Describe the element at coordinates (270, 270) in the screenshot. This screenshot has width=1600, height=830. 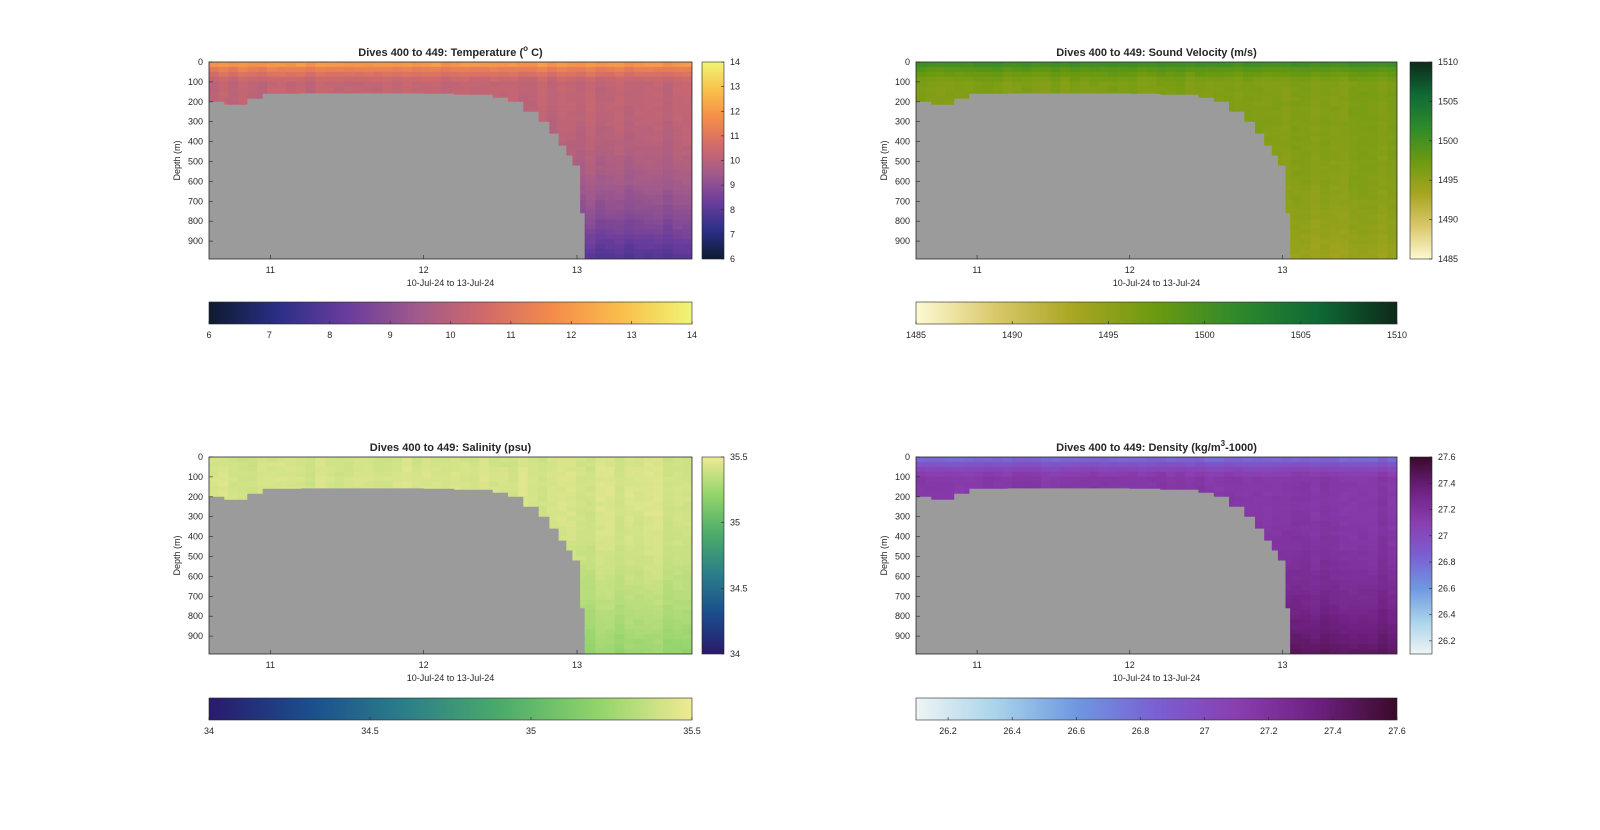
I see `x-tick-label: 11` at that location.